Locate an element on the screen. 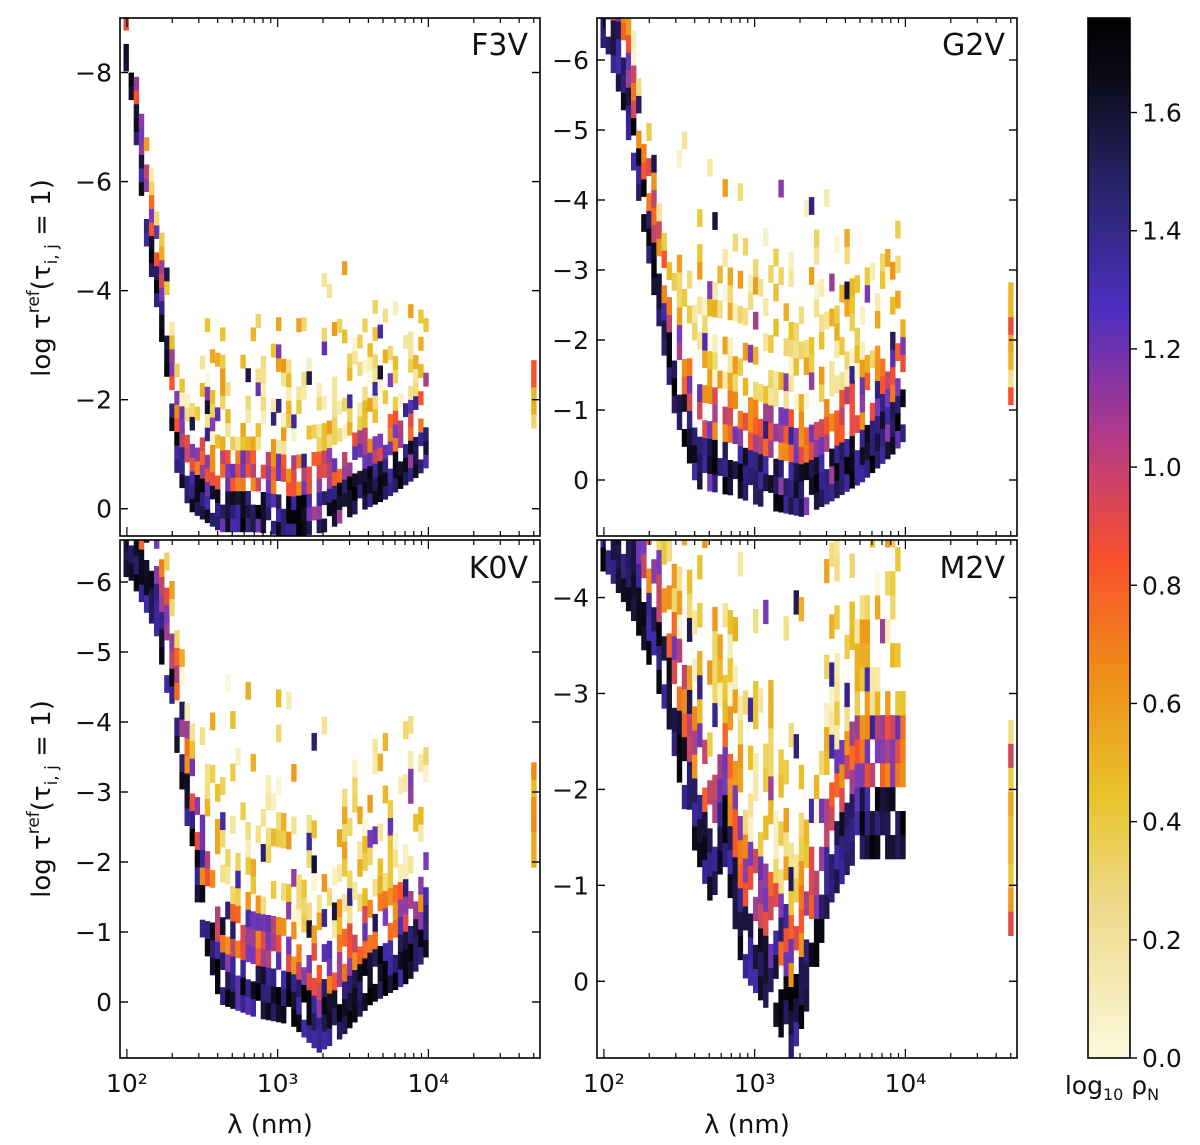 The width and height of the screenshot is (1200, 1145). colorbar-tick-label: 1.2 is located at coordinates (1162, 349).